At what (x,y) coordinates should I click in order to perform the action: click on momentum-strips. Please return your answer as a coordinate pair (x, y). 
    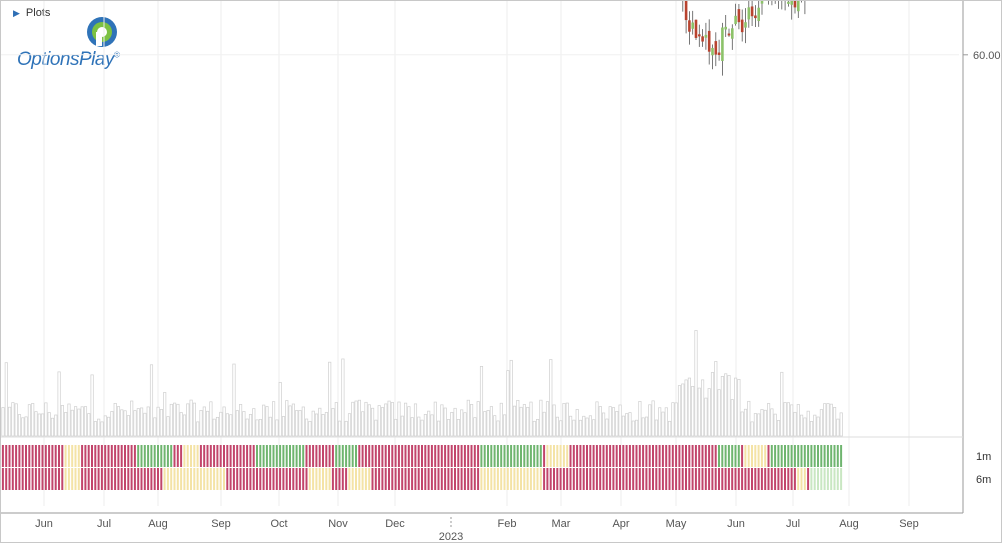
    Looking at the image, I should click on (422, 467).